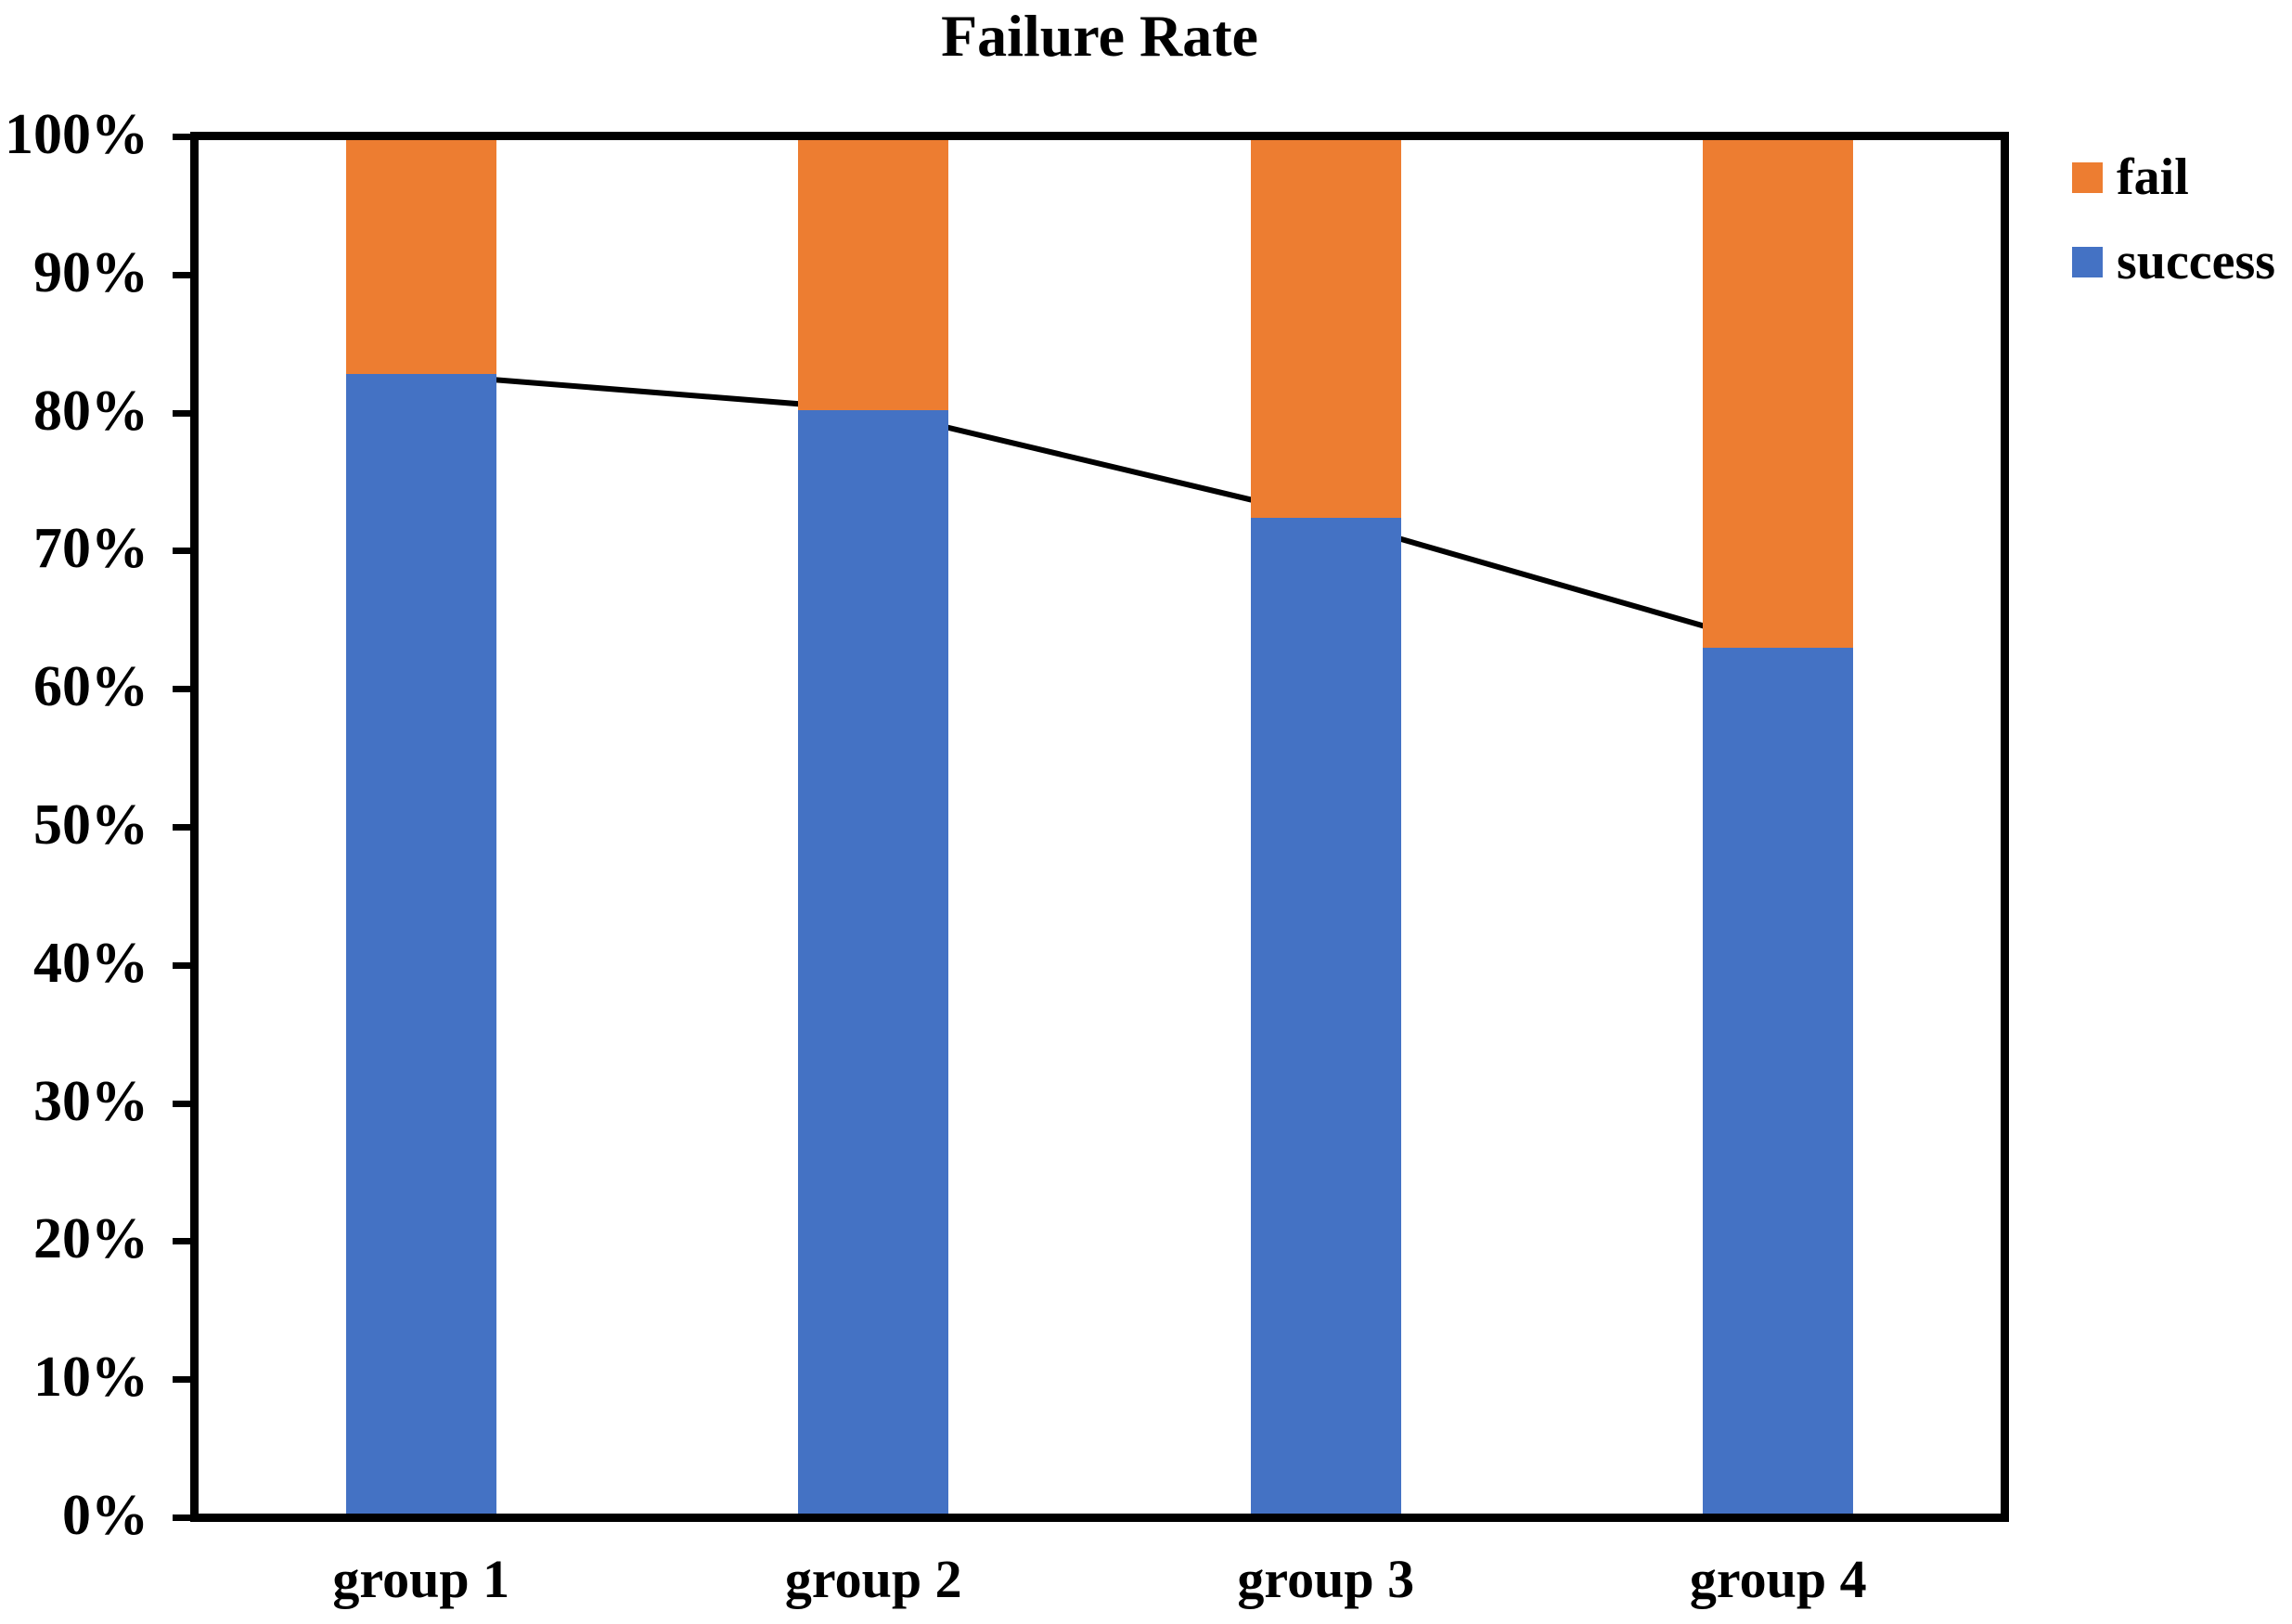 This screenshot has height=1624, width=2292. What do you see at coordinates (90, 1239) in the screenshot?
I see `y-tick-label: 20%` at bounding box center [90, 1239].